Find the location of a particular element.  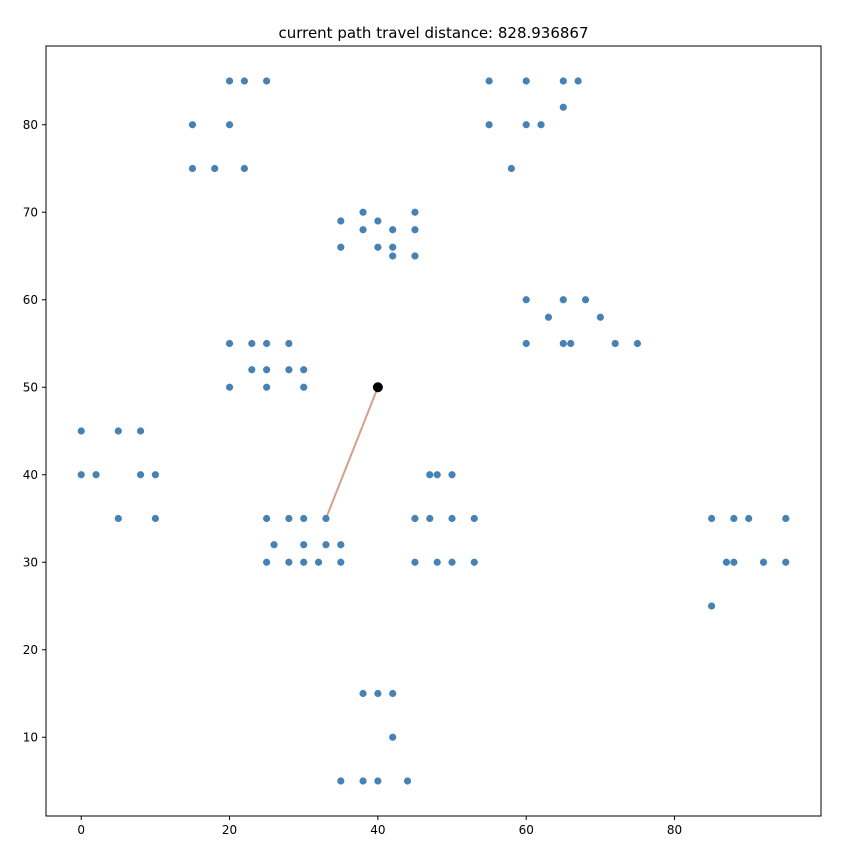

y-tick-label: 60 is located at coordinates (30, 300).